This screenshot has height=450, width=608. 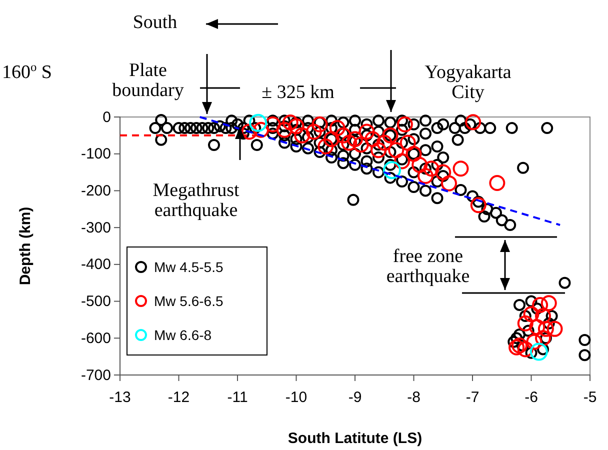 What do you see at coordinates (95, 154) in the screenshot?
I see `y-tick-label: -100` at bounding box center [95, 154].